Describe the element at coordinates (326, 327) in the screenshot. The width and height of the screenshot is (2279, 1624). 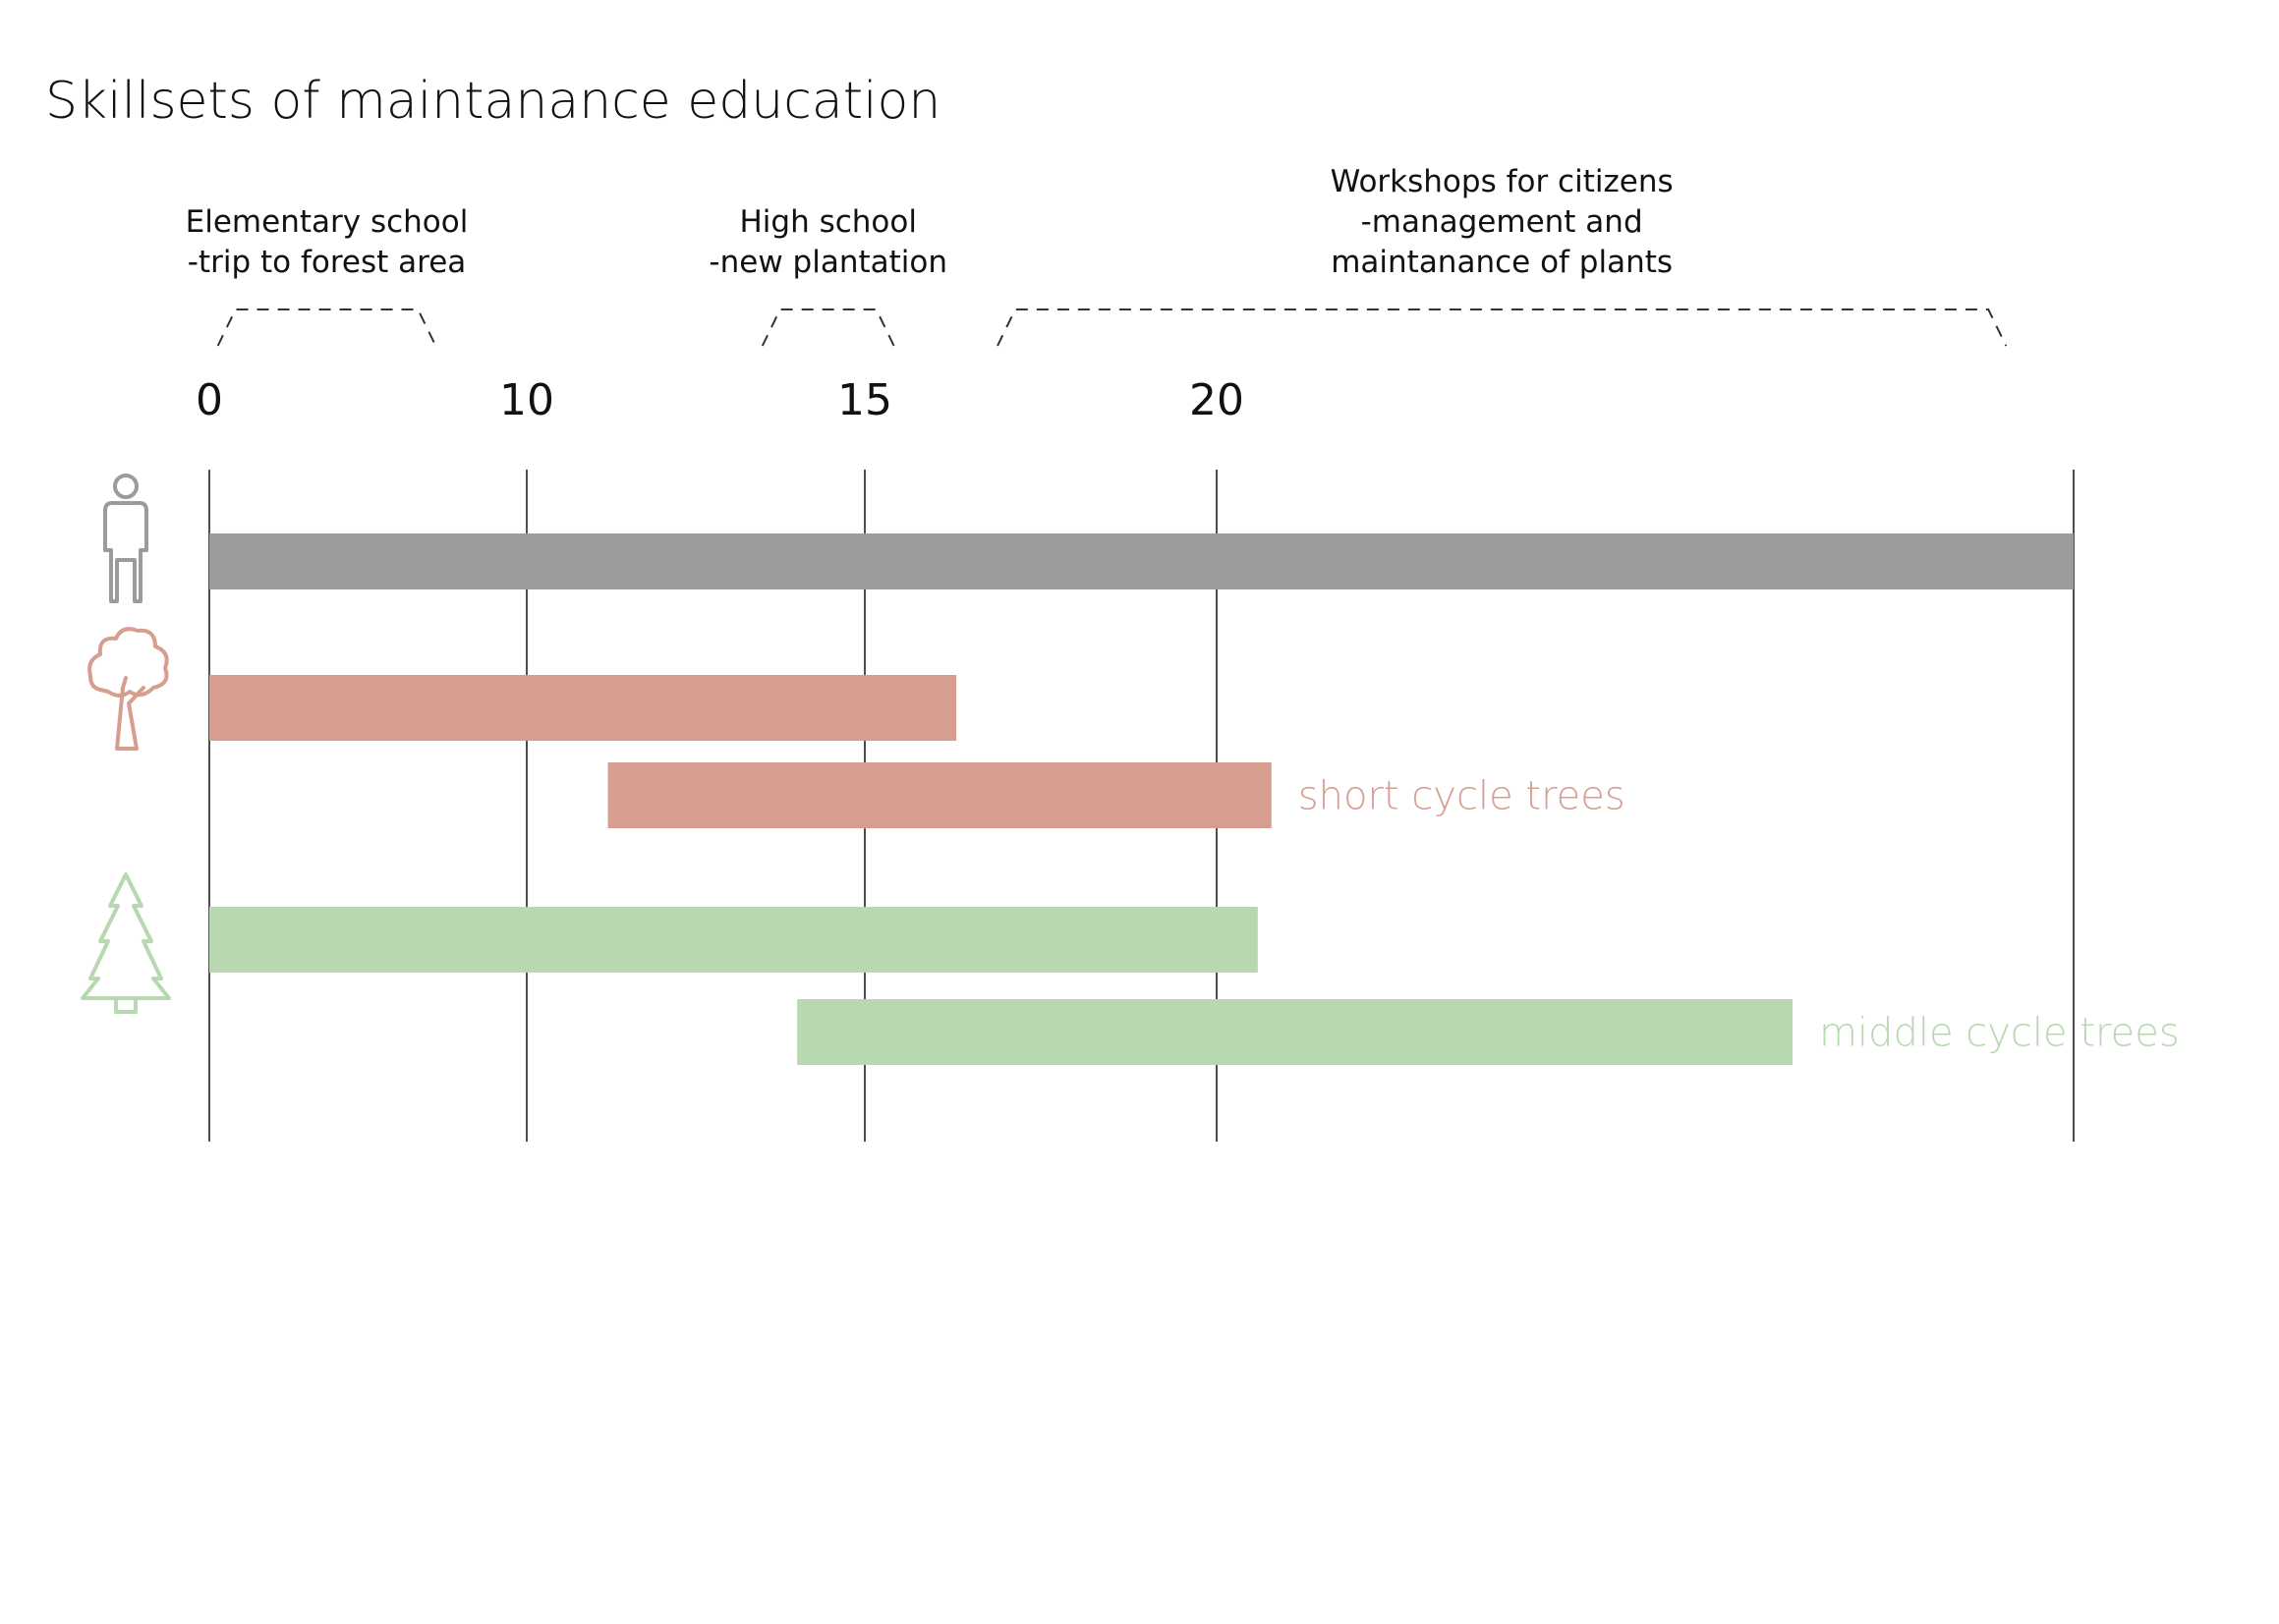
I see `phase-bracket-elementary` at that location.